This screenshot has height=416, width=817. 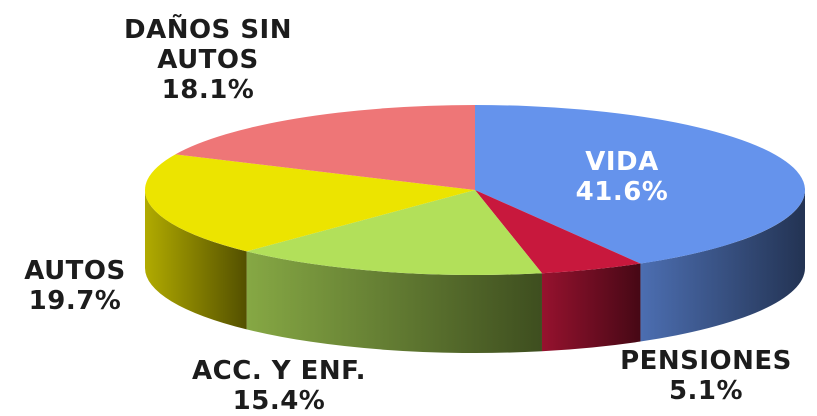 I want to click on label-name: VIDA, so click(x=622, y=162).